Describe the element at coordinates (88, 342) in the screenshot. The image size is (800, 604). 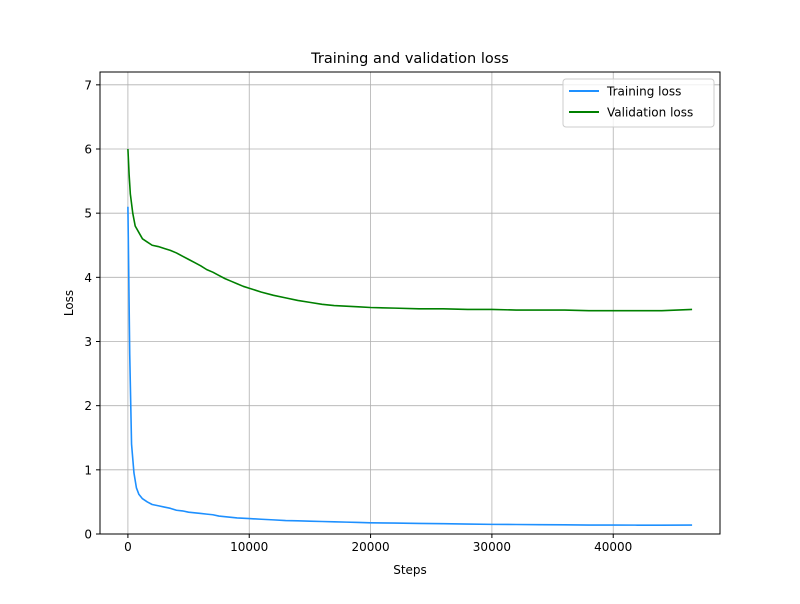
I see `y-tick-label: 3` at that location.